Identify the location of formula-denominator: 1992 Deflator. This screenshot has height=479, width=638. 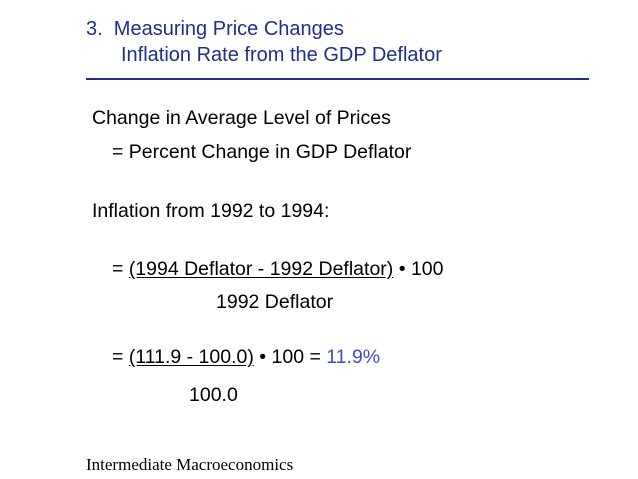
(275, 302).